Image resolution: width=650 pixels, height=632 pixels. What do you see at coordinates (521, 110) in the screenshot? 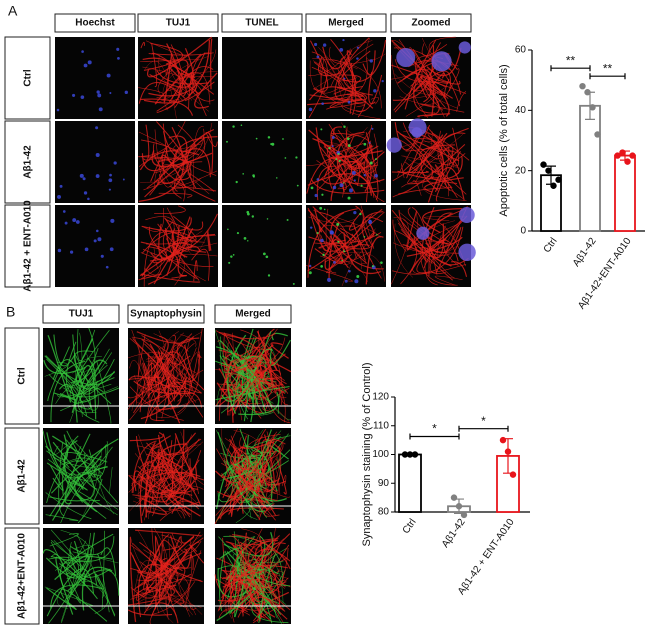
I see `y-tick-label: 40` at bounding box center [521, 110].